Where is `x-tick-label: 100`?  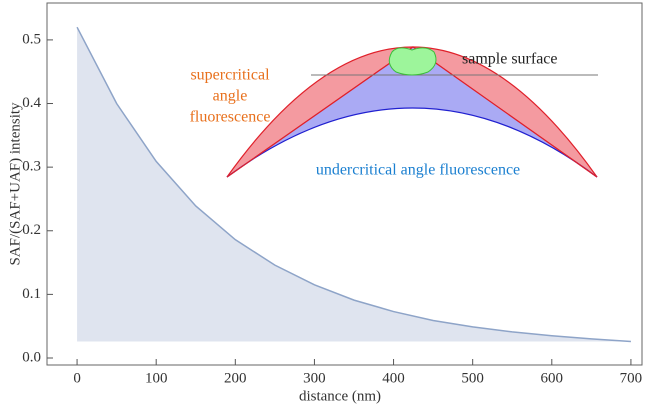 x-tick-label: 100 is located at coordinates (156, 378).